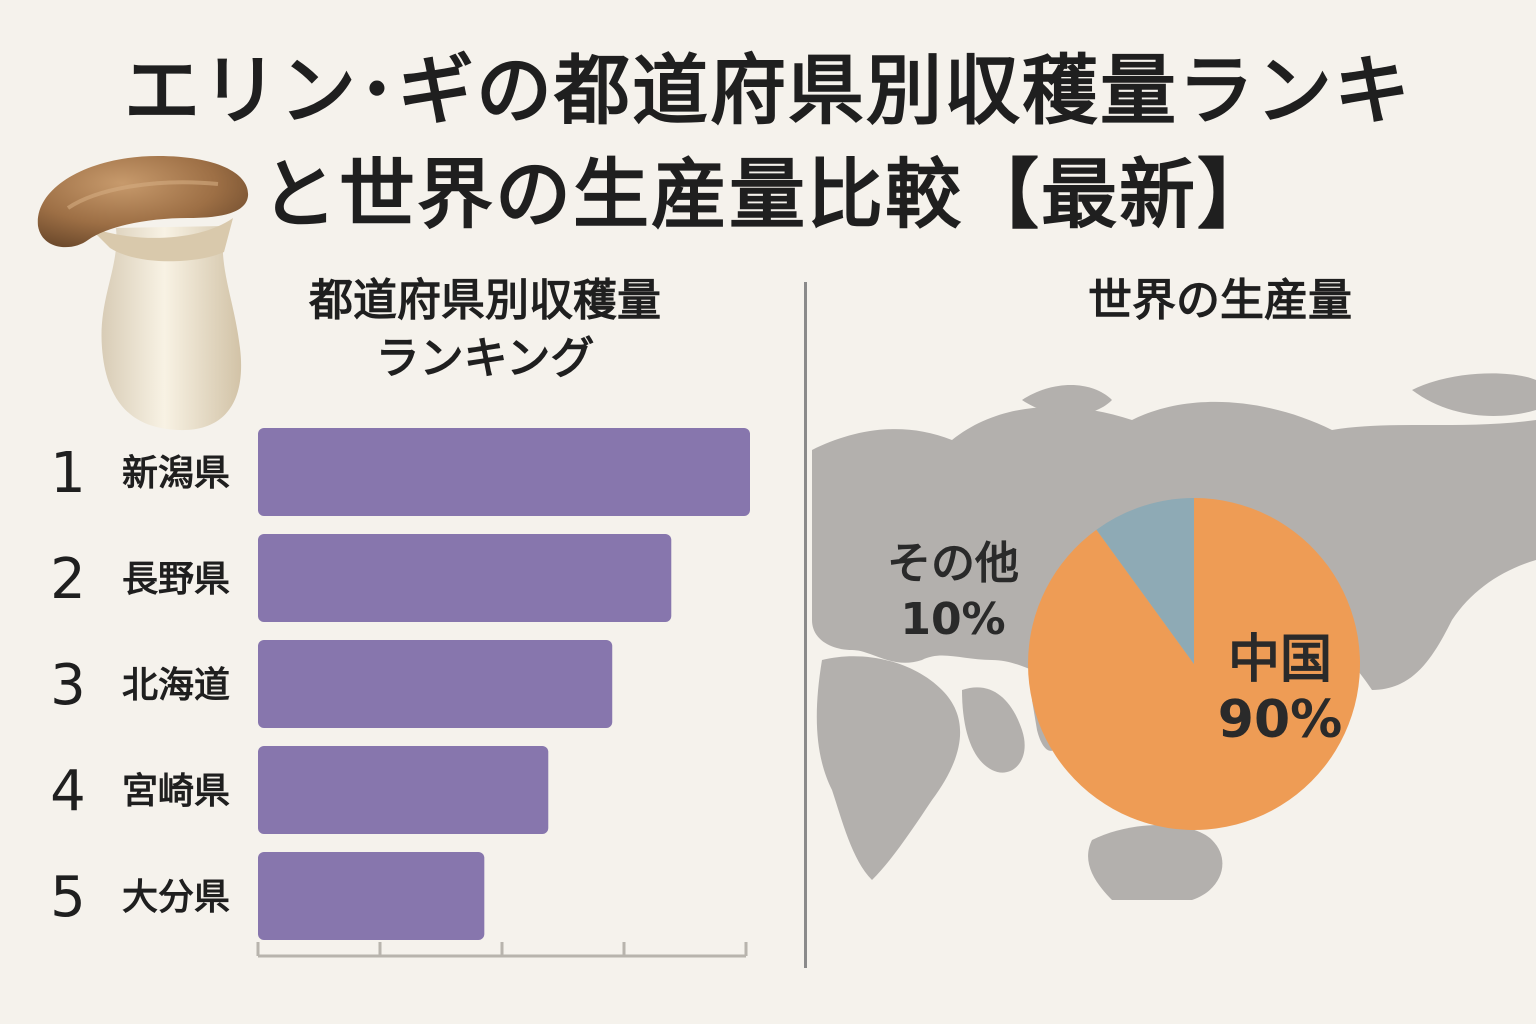  What do you see at coordinates (68, 685) in the screenshot?
I see `rank-number: 3` at bounding box center [68, 685].